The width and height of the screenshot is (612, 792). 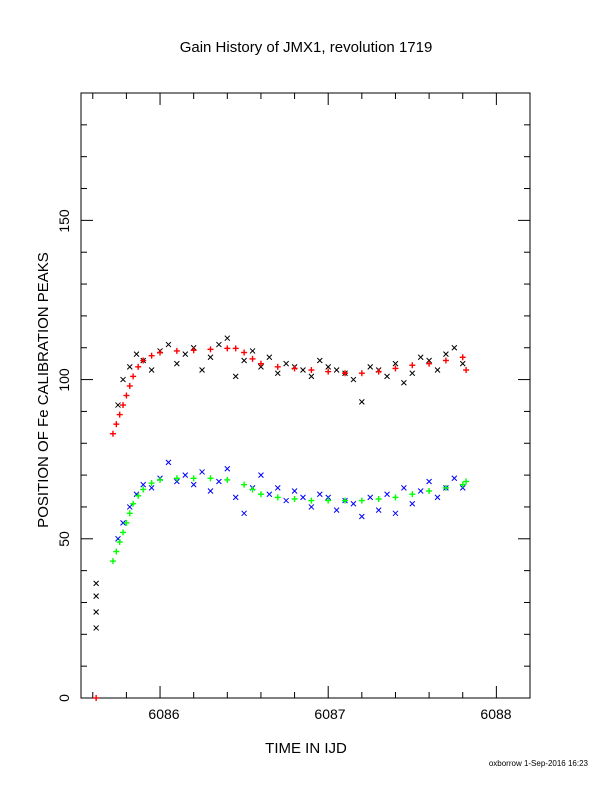 I want to click on y-tick-label: 0, so click(x=64, y=698).